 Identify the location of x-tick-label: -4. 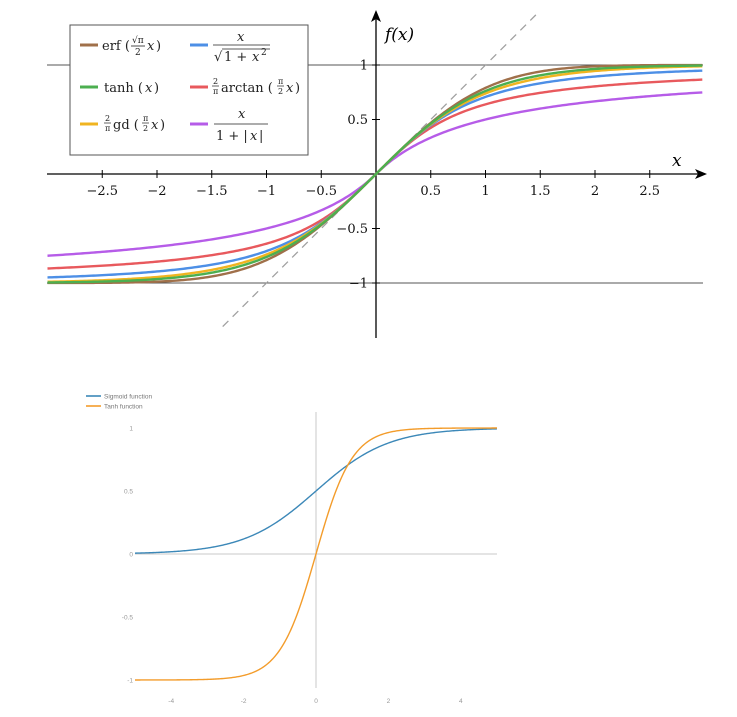
(171, 701).